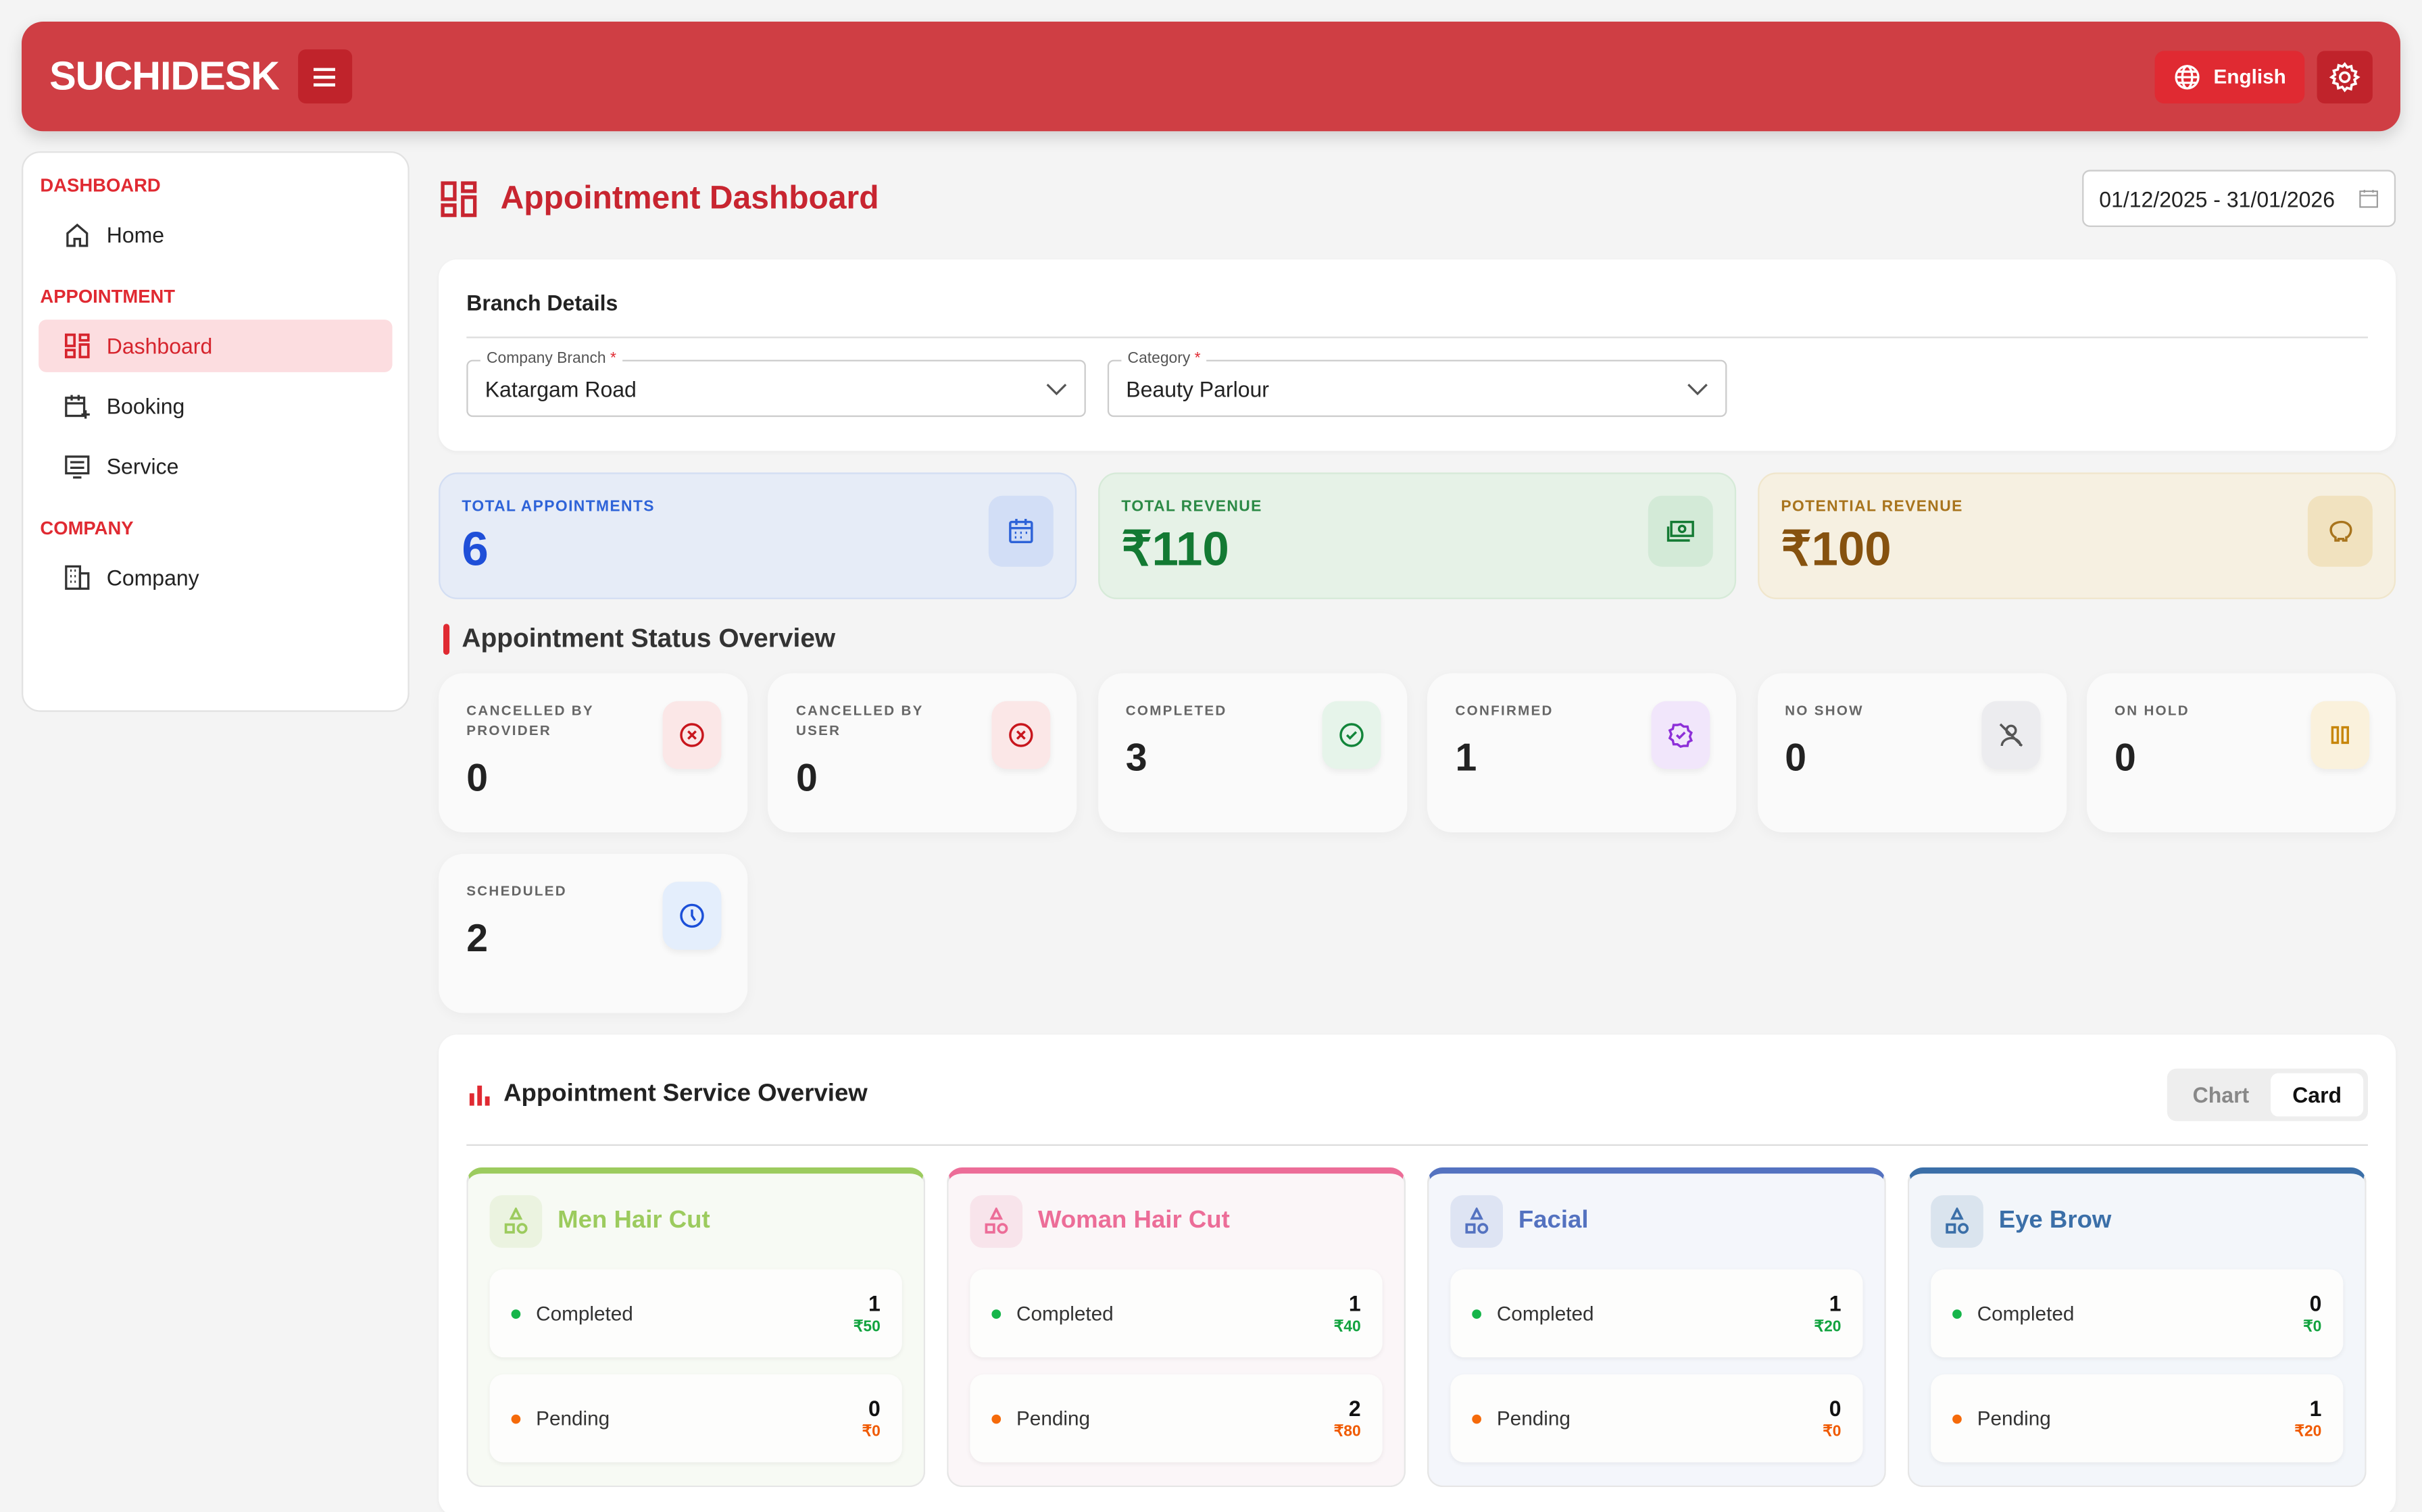 Image resolution: width=2422 pixels, height=1512 pixels. I want to click on date-range-value: 01/12/2025 - 31/01/2026, so click(2217, 198).